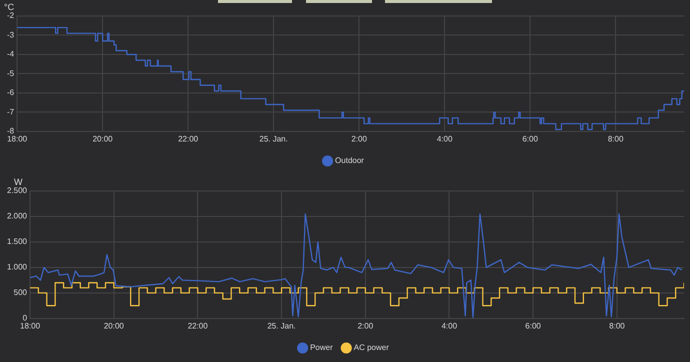 The width and height of the screenshot is (690, 362). What do you see at coordinates (10, 93) in the screenshot?
I see `y-tick-label: -6` at bounding box center [10, 93].